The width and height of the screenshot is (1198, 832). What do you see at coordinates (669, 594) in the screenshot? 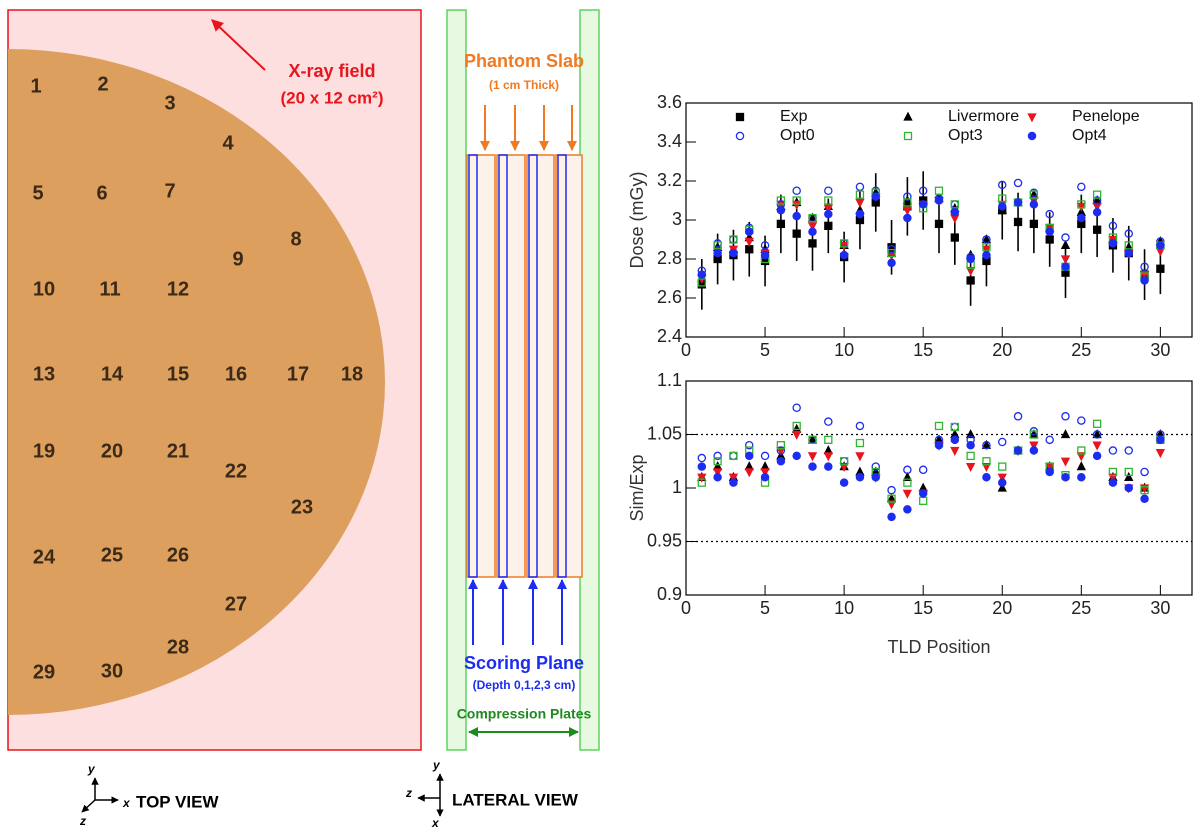
I see `y-tick-label: 0.9` at bounding box center [669, 594].